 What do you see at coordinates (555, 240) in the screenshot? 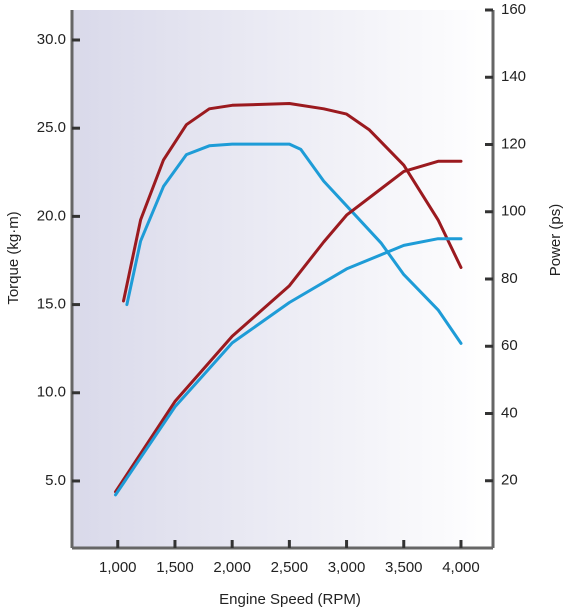
I see `y2-axis-title: Power (ps)` at bounding box center [555, 240].